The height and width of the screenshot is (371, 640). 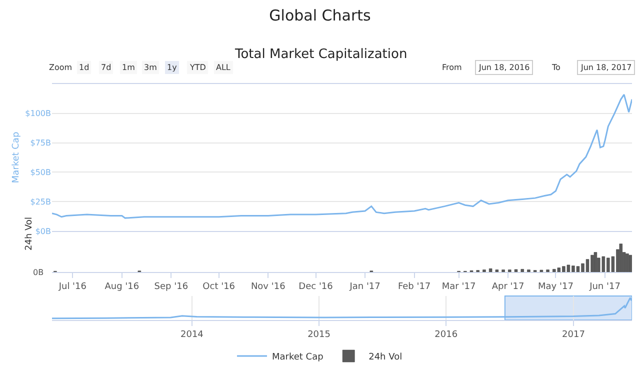 I want to click on x-tick-label: Jul '16, so click(x=72, y=287).